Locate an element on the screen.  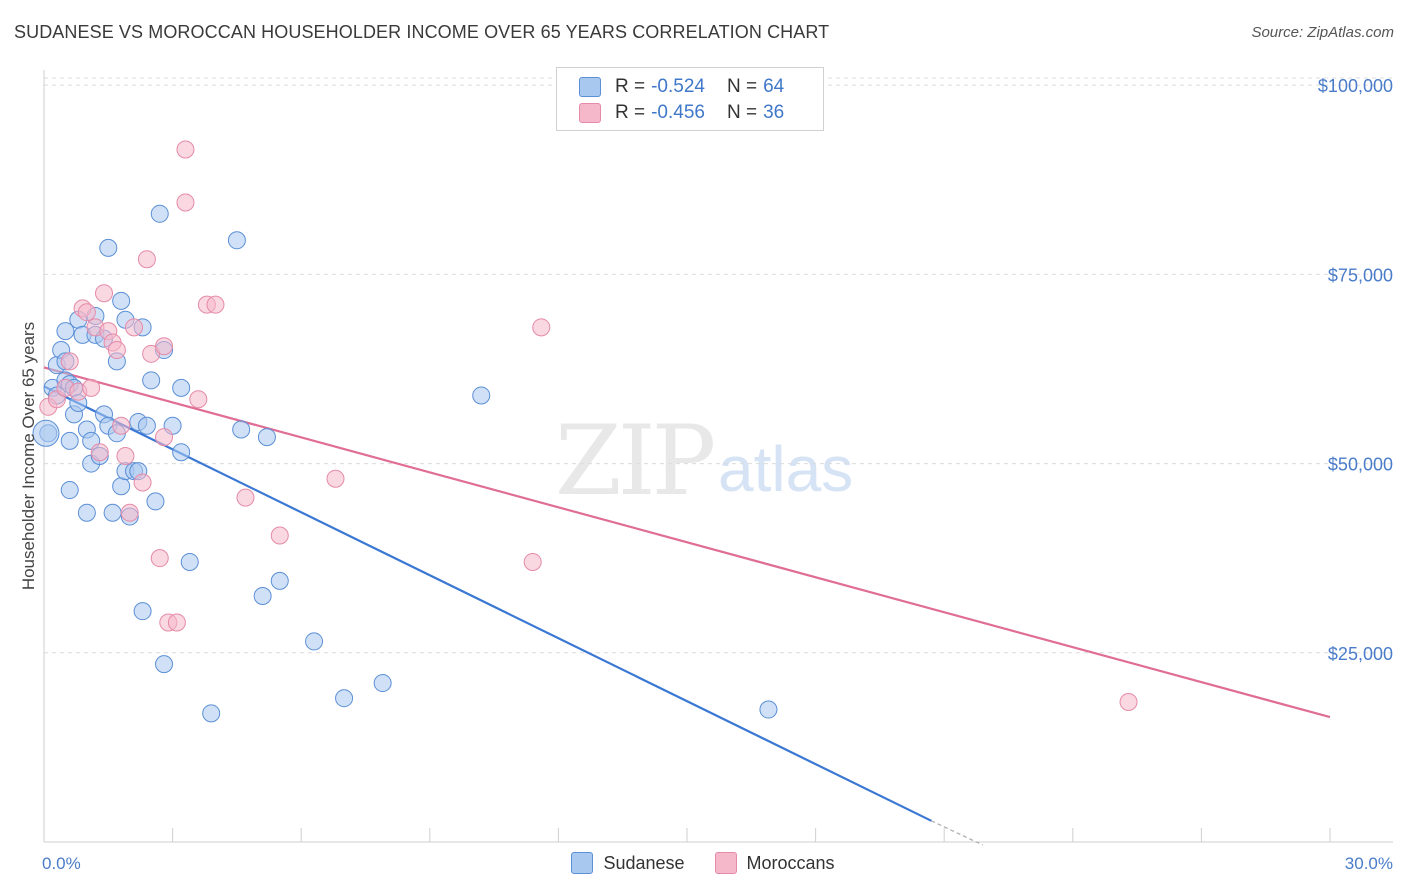
series-swatch-sudanese is located at coordinates (582, 863).